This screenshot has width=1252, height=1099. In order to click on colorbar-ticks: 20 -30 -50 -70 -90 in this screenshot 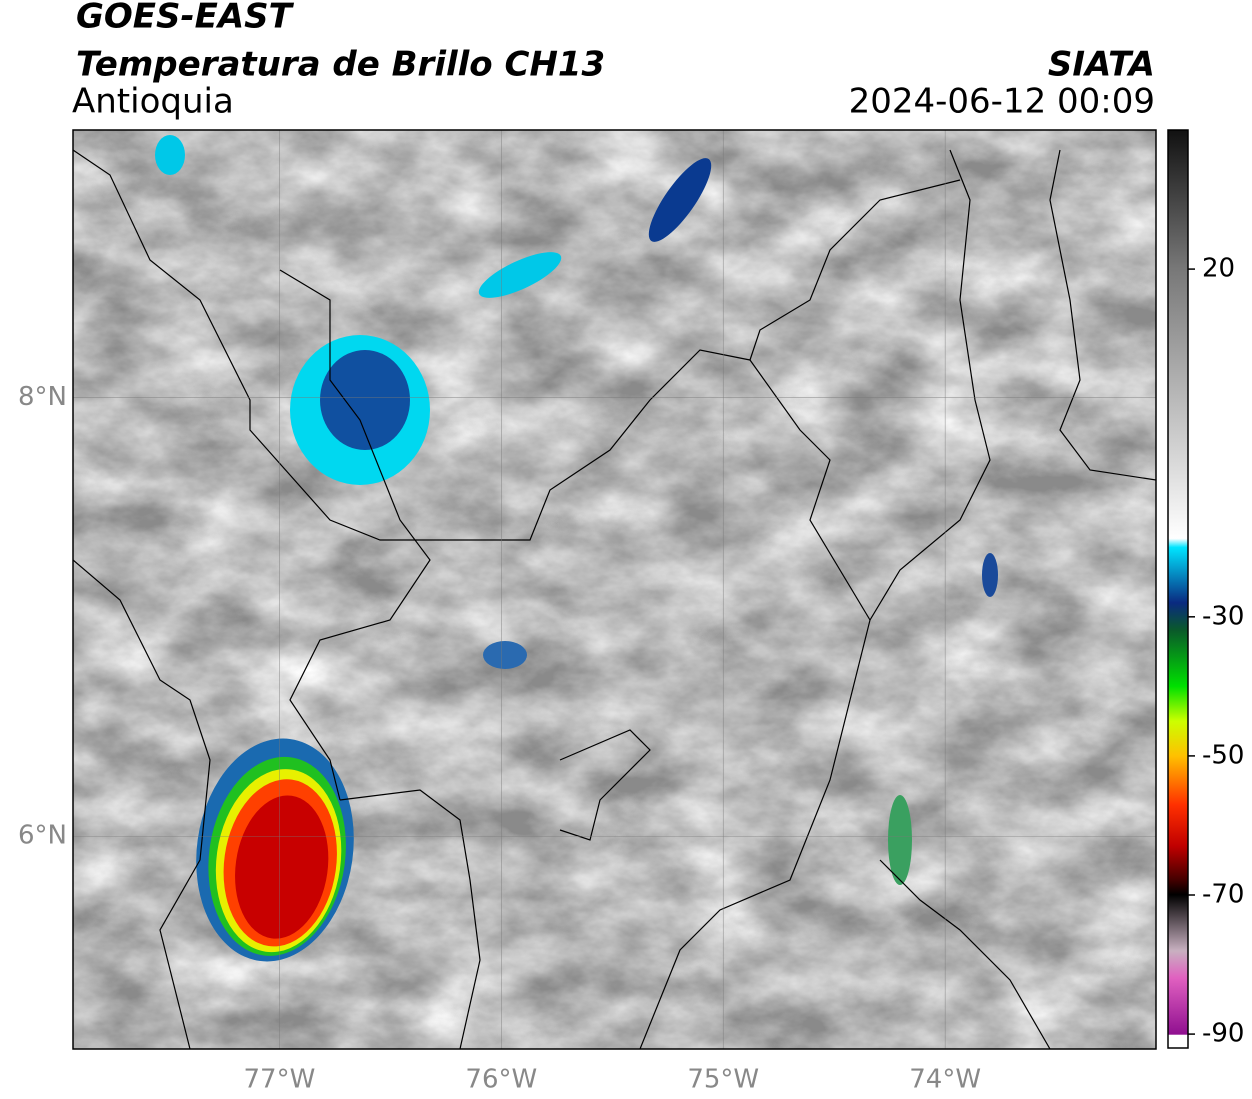, I will do `click(1216, 651)`.